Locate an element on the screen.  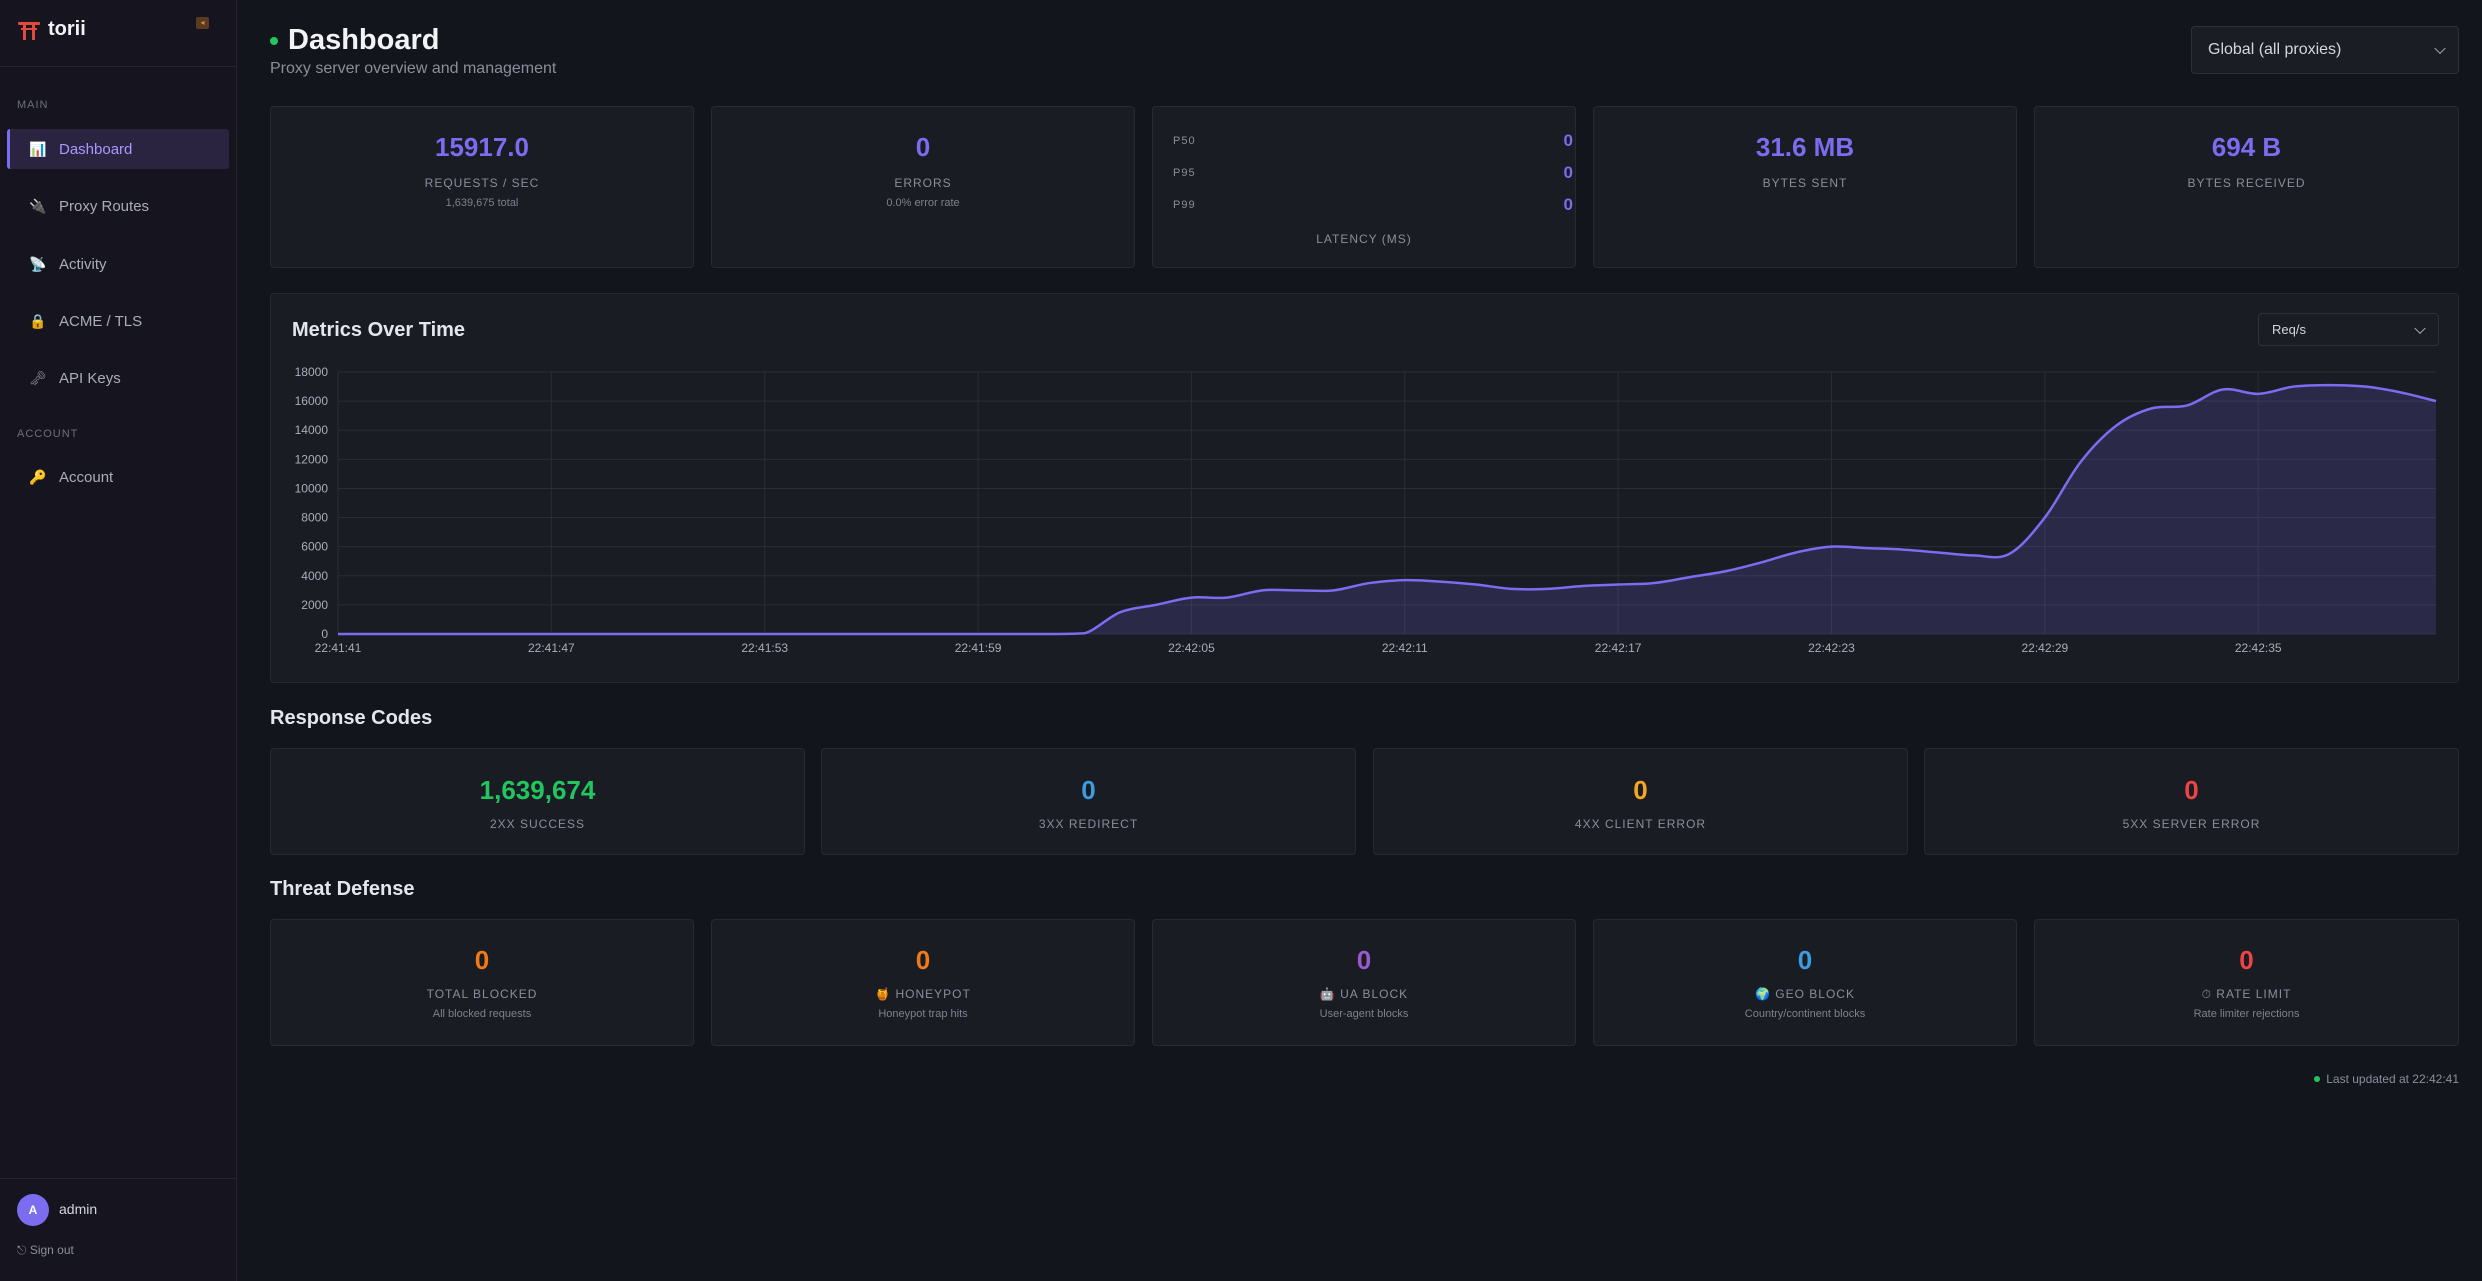
rate-limit-label: ⏱ RATE LIMIT is located at coordinates (2246, 994).